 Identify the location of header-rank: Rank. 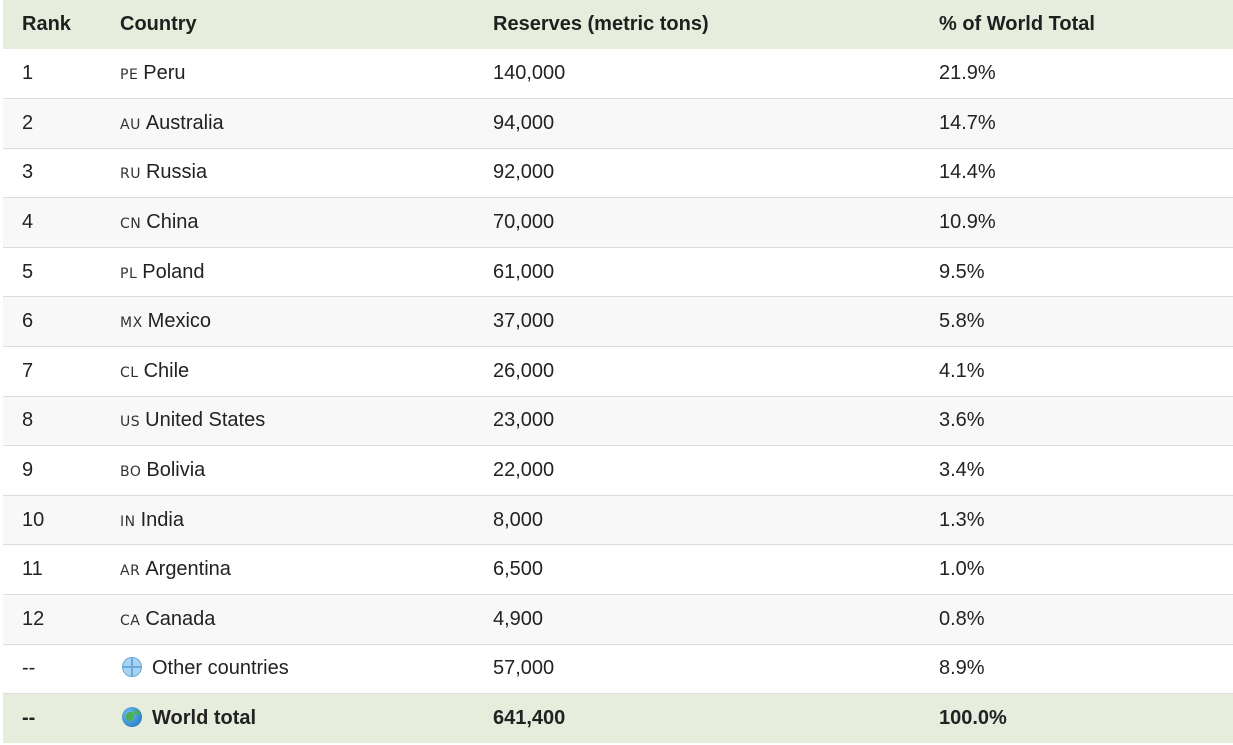
(46, 24).